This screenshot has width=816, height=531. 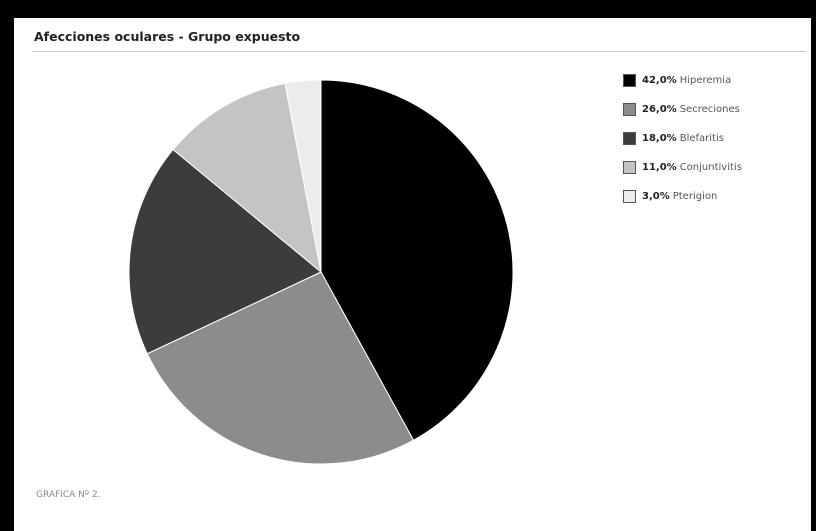 What do you see at coordinates (247, 178) in the screenshot?
I see `pie-slice-conjuntivitis` at bounding box center [247, 178].